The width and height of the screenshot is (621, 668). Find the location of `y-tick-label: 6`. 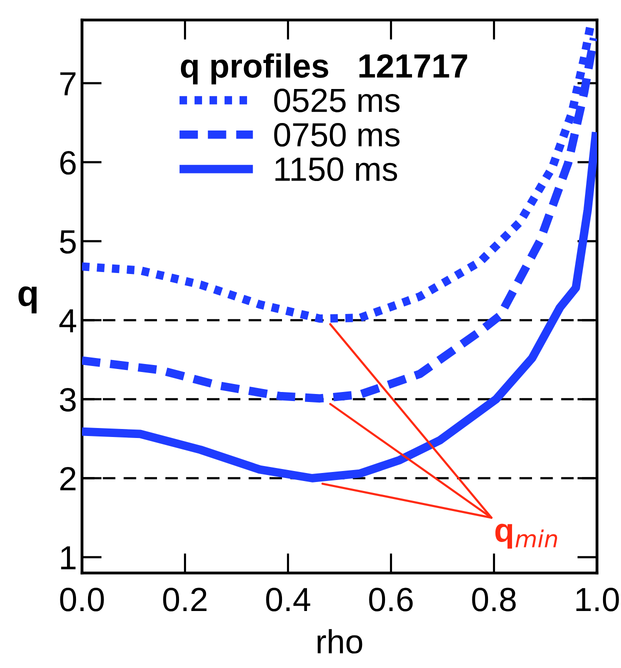

y-tick-label: 6 is located at coordinates (68, 163).